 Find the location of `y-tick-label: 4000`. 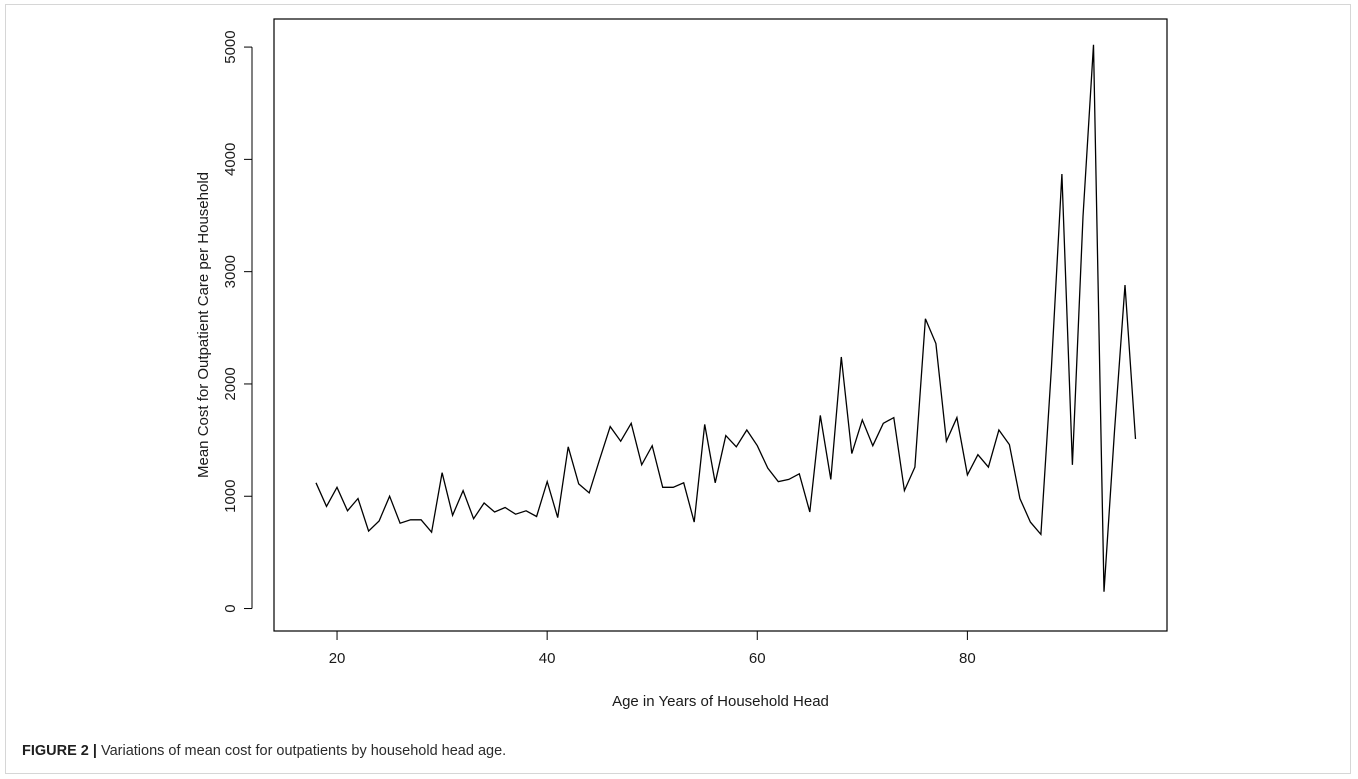

y-tick-label: 4000 is located at coordinates (230, 159).